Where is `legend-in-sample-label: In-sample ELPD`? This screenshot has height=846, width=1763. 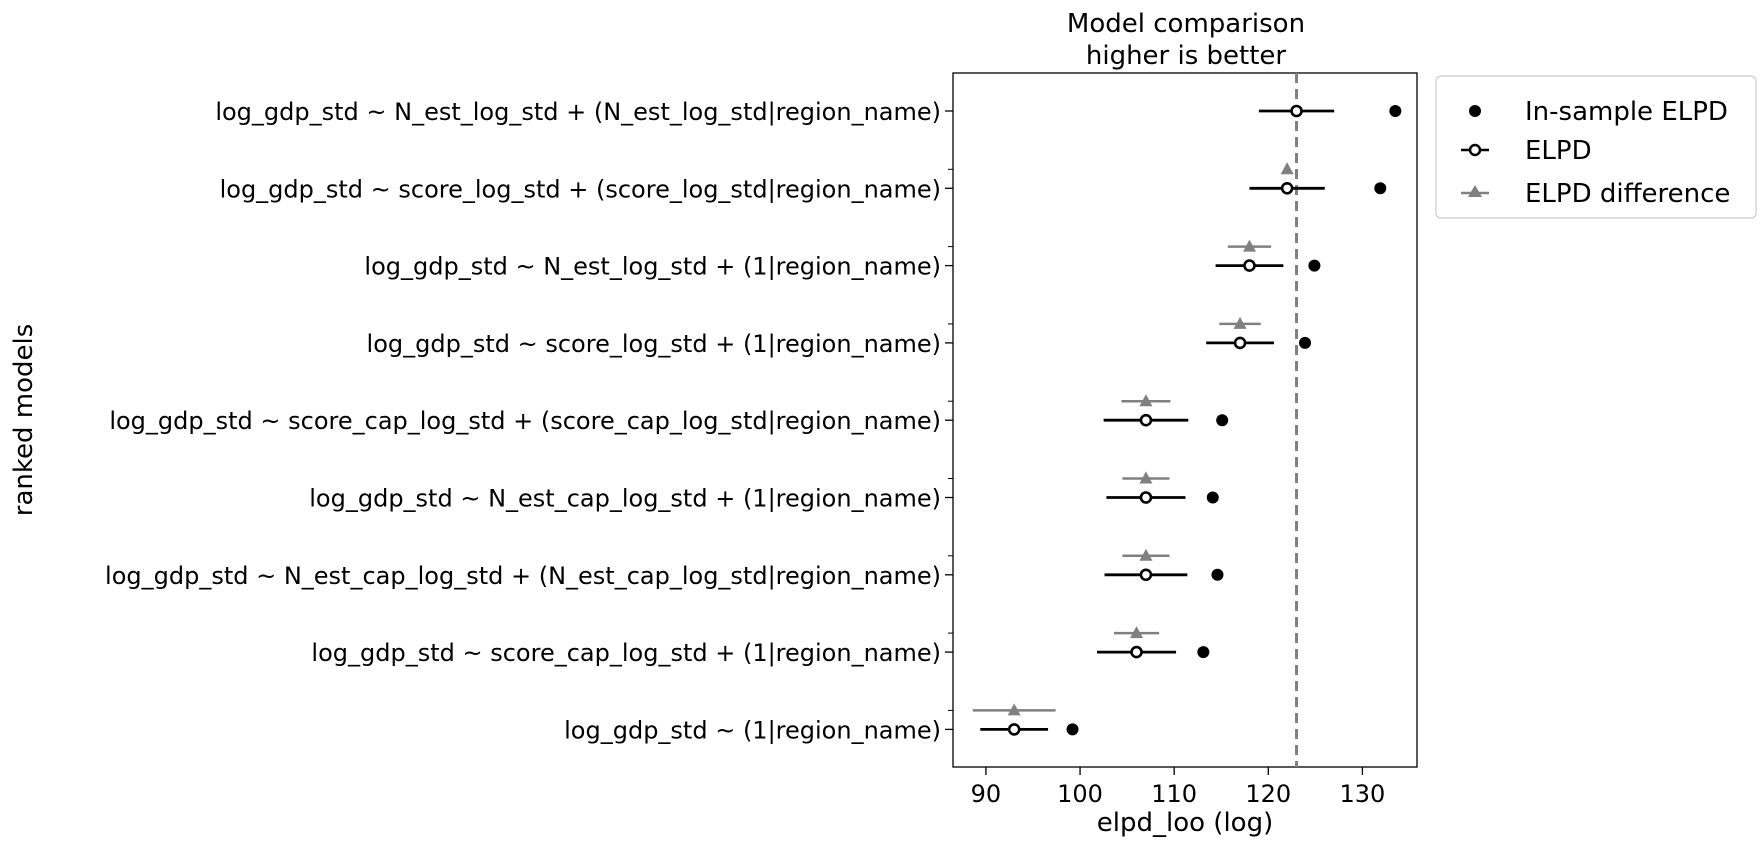
legend-in-sample-label: In-sample ELPD is located at coordinates (1626, 112).